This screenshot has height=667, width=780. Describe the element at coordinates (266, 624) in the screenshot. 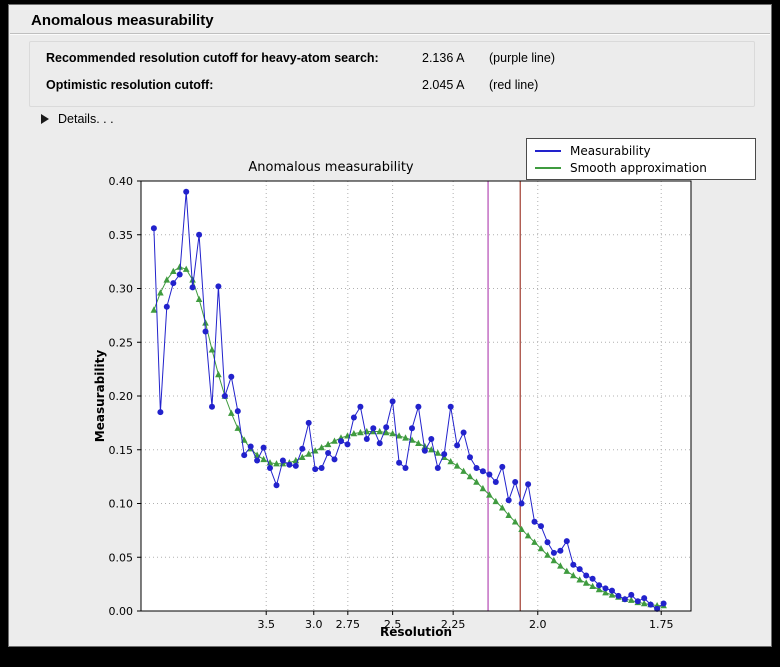

I see `svg-text: 3.5` at that location.